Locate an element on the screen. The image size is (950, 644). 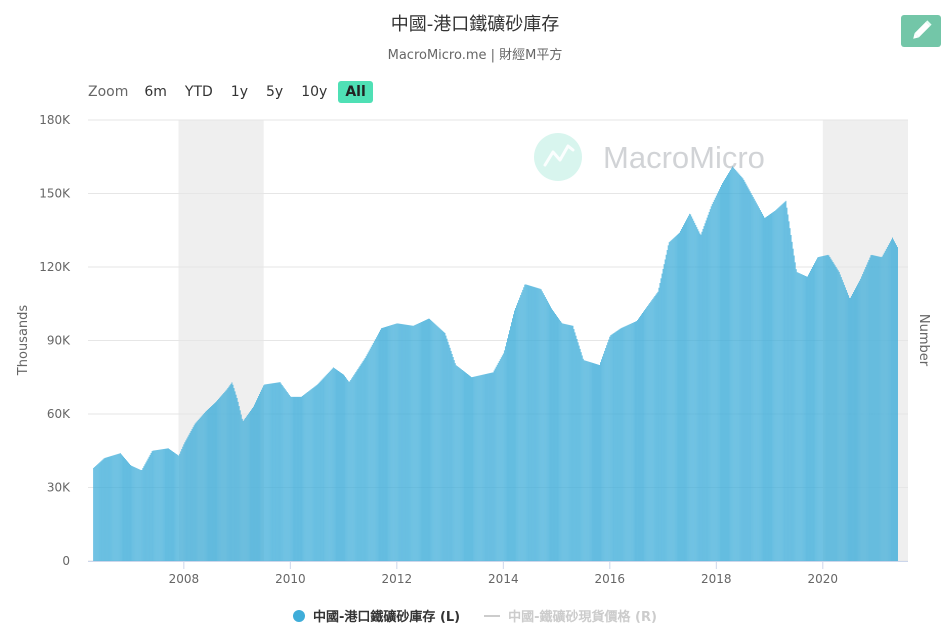
watermark-text: MacroMicro is located at coordinates (684, 157).